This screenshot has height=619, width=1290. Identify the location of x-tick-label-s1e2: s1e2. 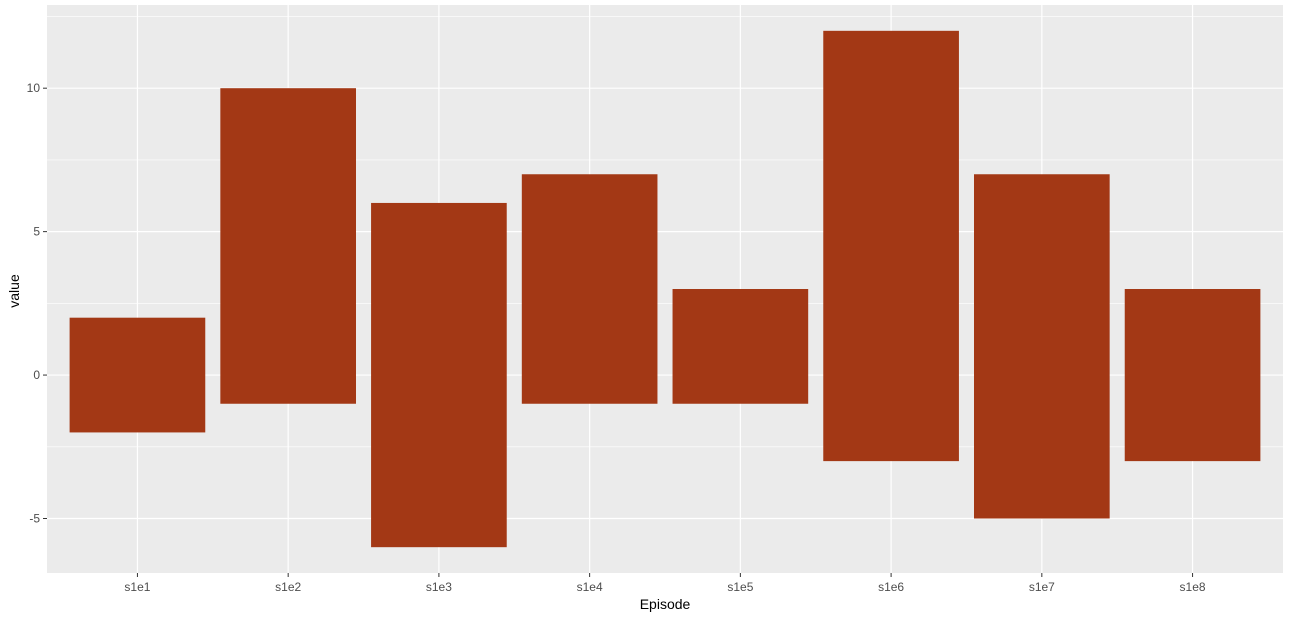
(288, 587).